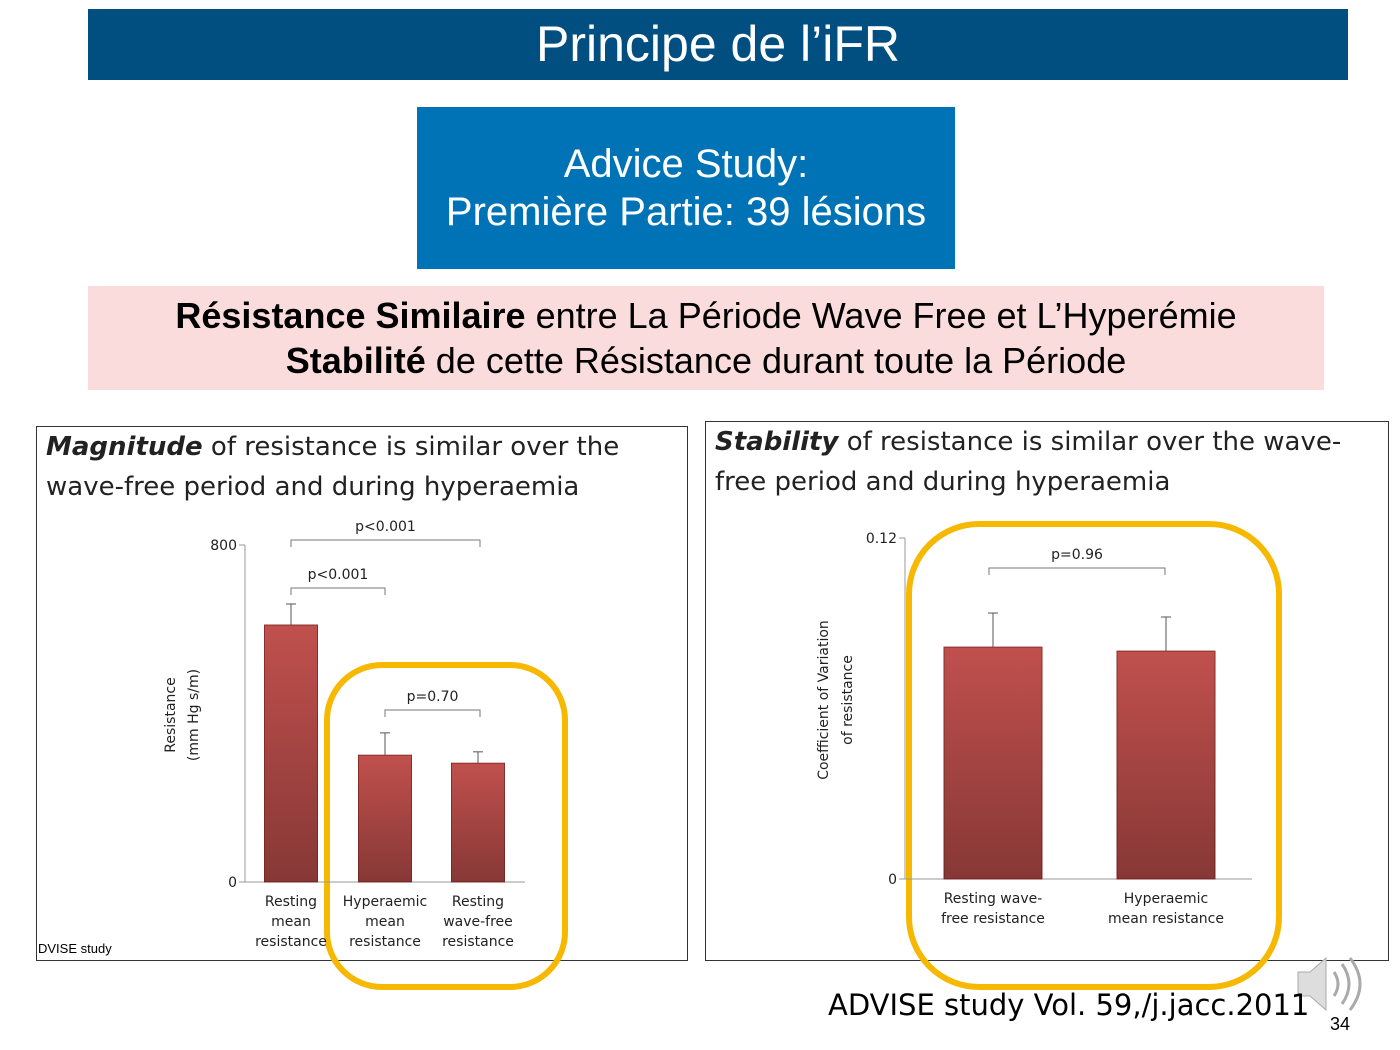  Describe the element at coordinates (291, 922) in the screenshot. I see `x-tick-label: Resting mean resistance` at that location.